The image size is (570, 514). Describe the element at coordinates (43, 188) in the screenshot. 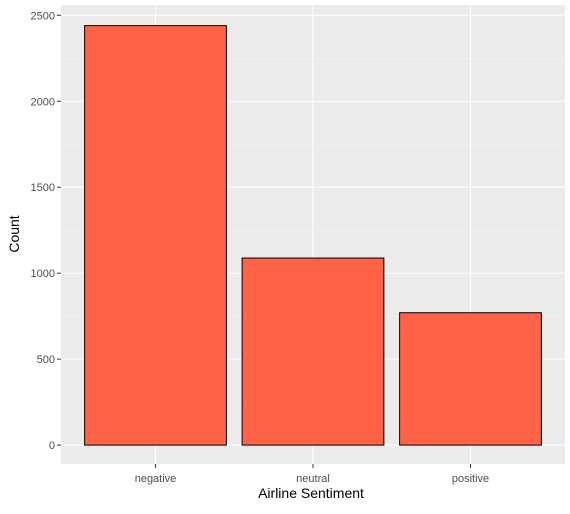

I see `y-tick-label: 1500` at that location.